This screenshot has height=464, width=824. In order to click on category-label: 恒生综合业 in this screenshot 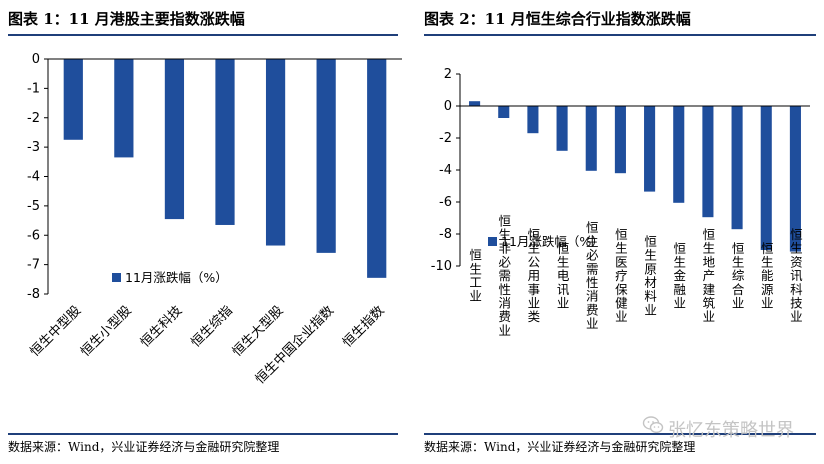, I will do `click(737, 276)`.